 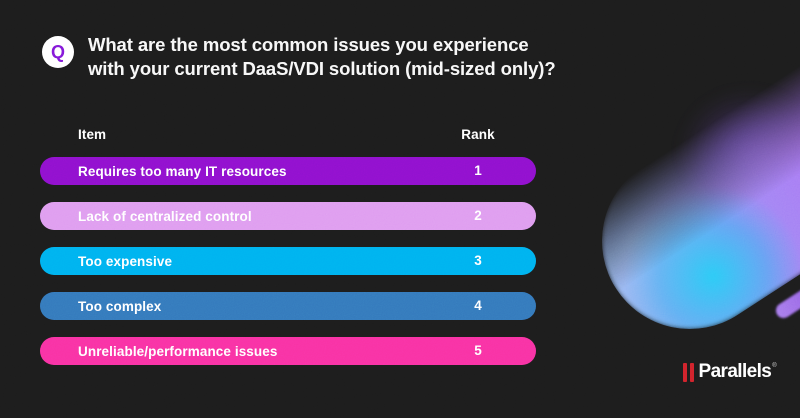 What do you see at coordinates (125, 261) in the screenshot?
I see `bar-label: Too expensive` at bounding box center [125, 261].